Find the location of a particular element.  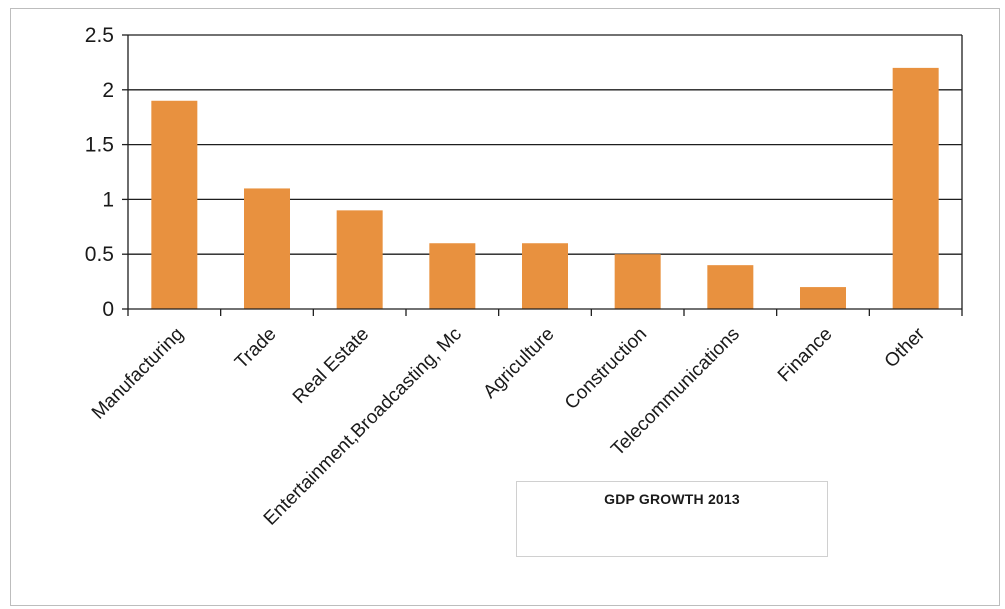

y-tick-label: 0.5 is located at coordinates (99, 254).